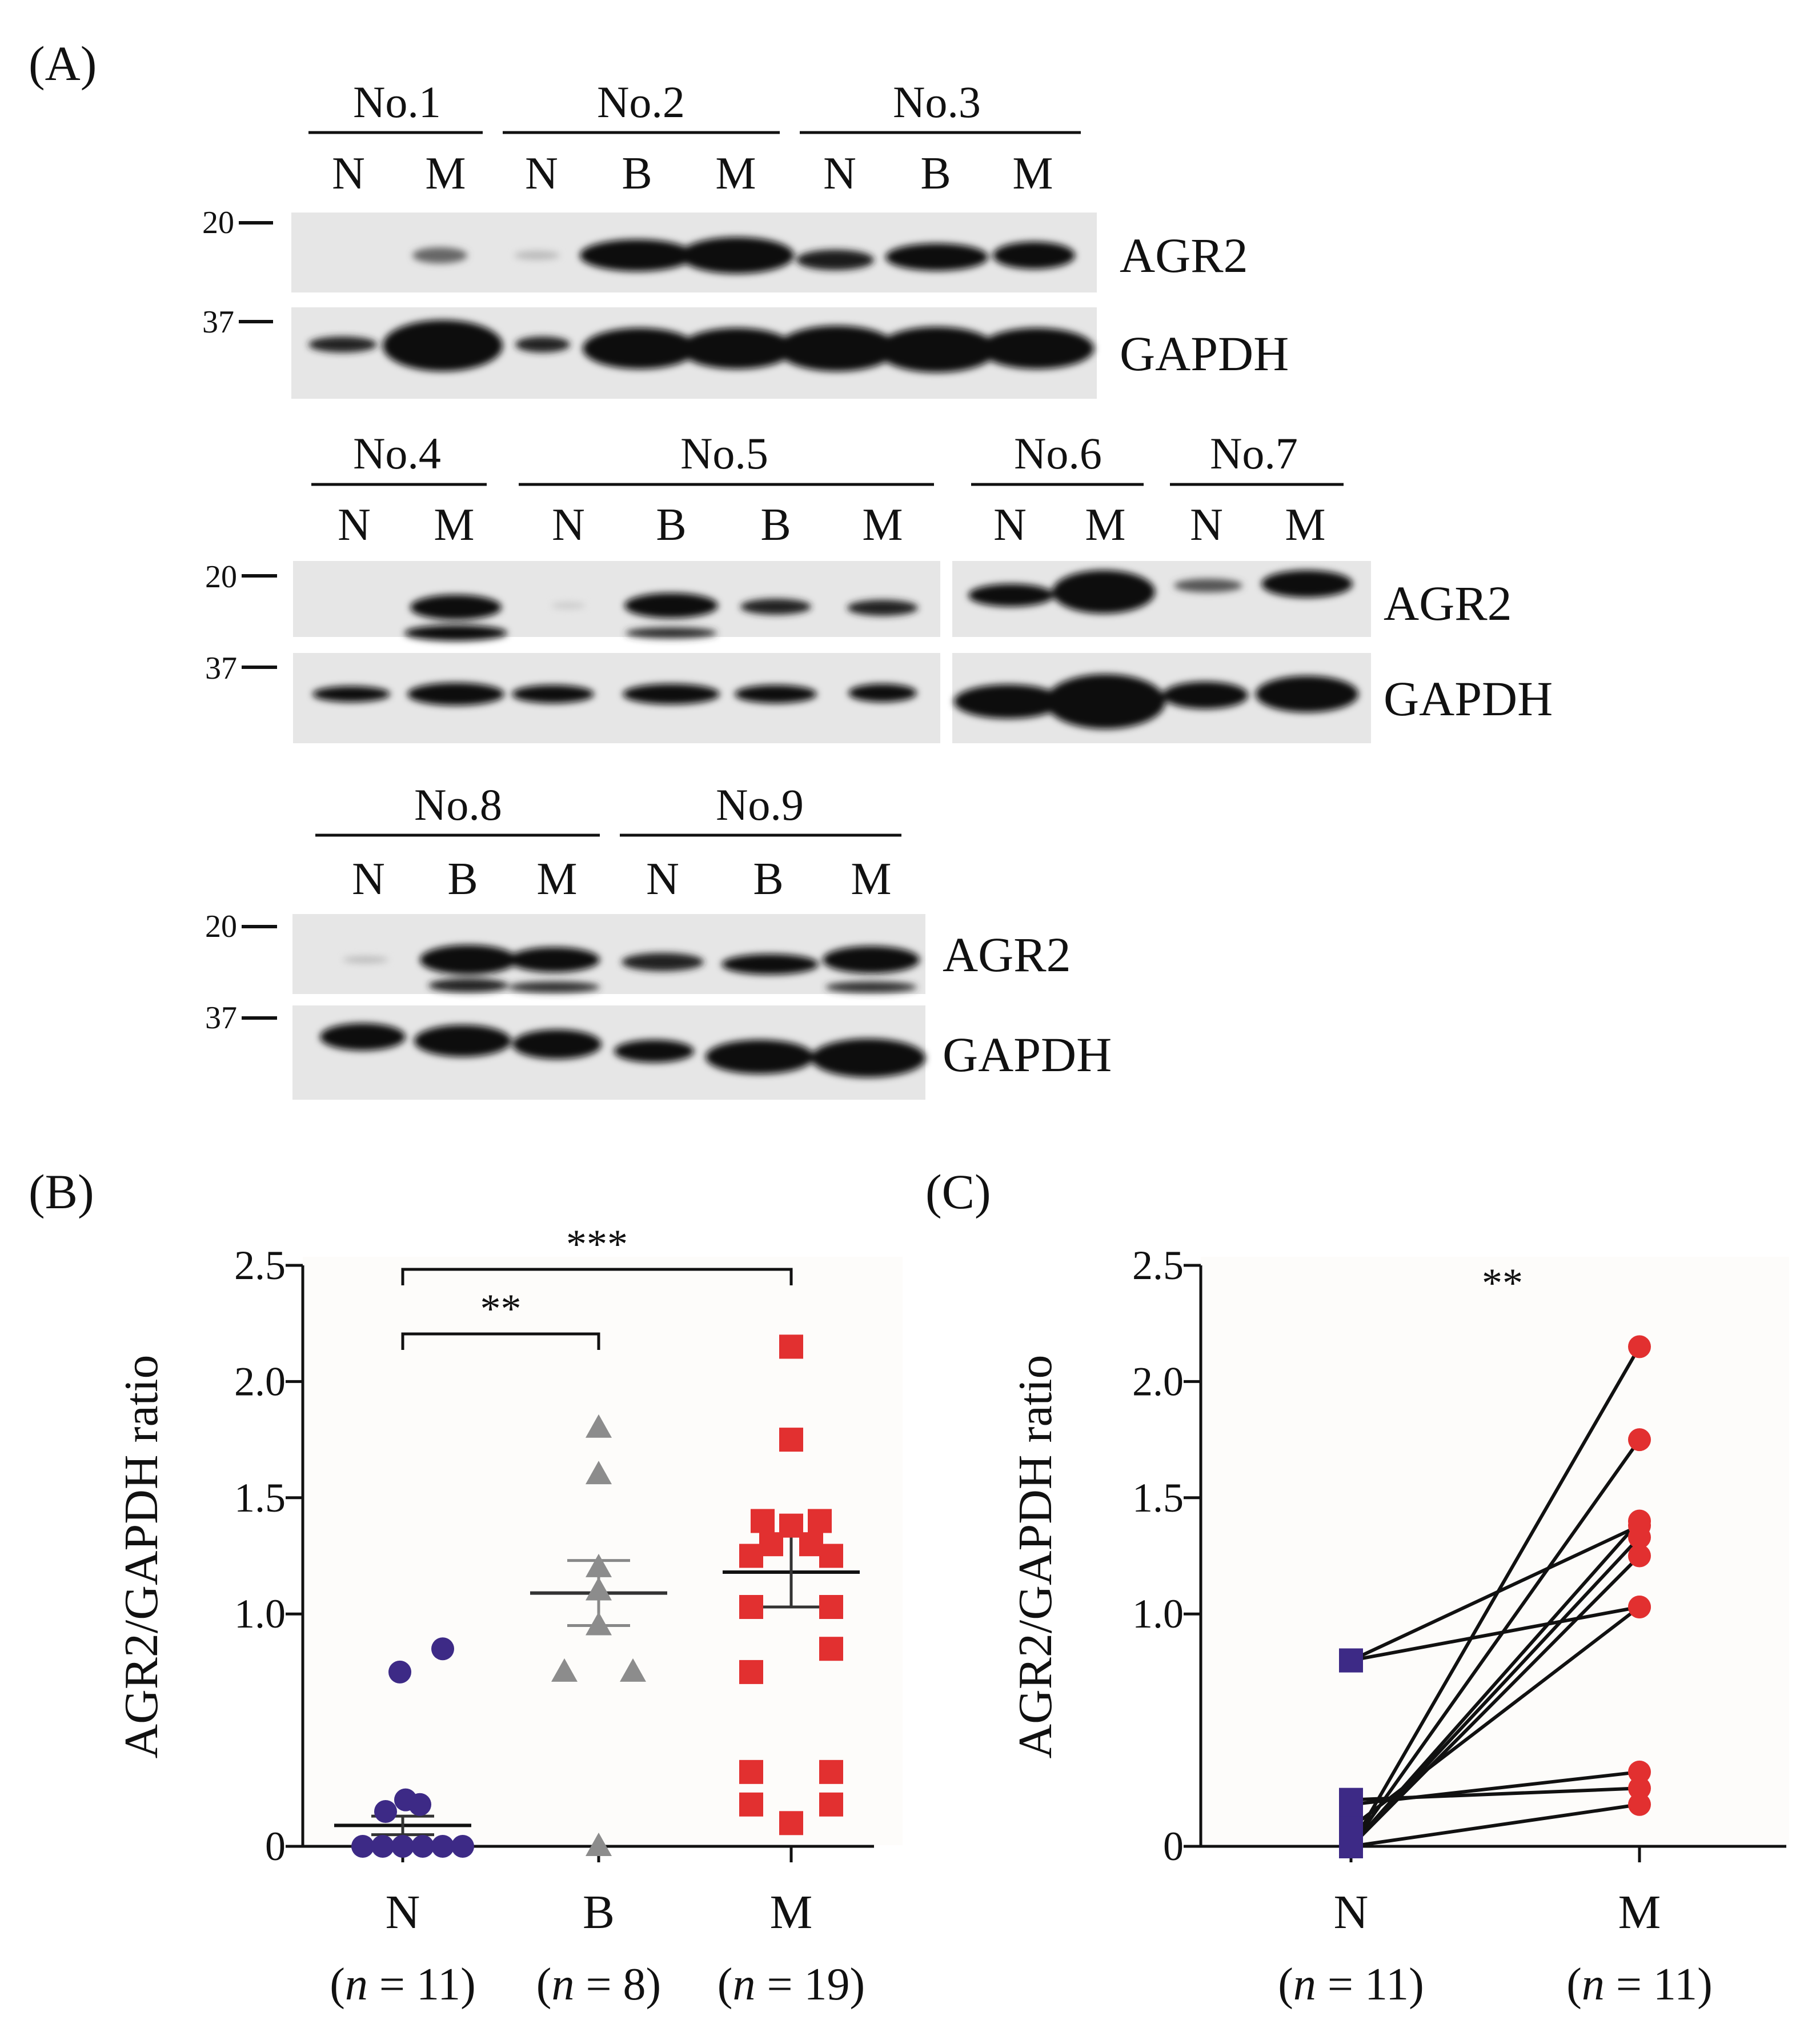 Image resolution: width=1820 pixels, height=2036 pixels. Describe the element at coordinates (1158, 1381) in the screenshot. I see `y-tick-label: 2.0` at that location.